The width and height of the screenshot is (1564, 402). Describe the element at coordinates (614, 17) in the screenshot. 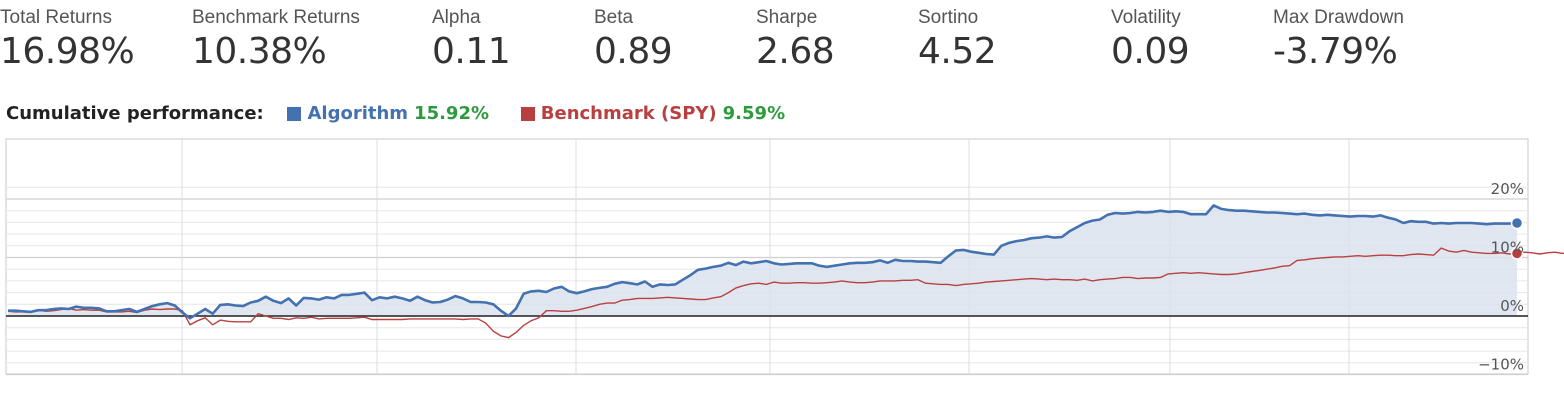

I see `metric-label: Beta` at that location.